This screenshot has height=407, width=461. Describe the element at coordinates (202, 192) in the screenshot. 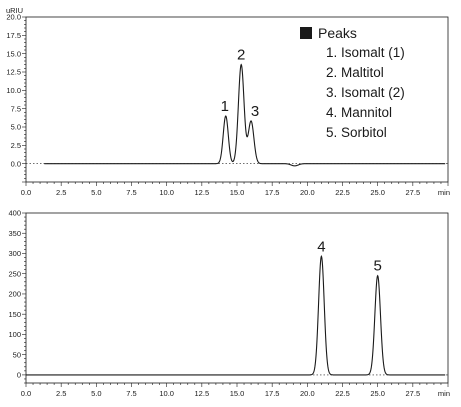

I see `top-x-tick-label: 12.5` at that location.